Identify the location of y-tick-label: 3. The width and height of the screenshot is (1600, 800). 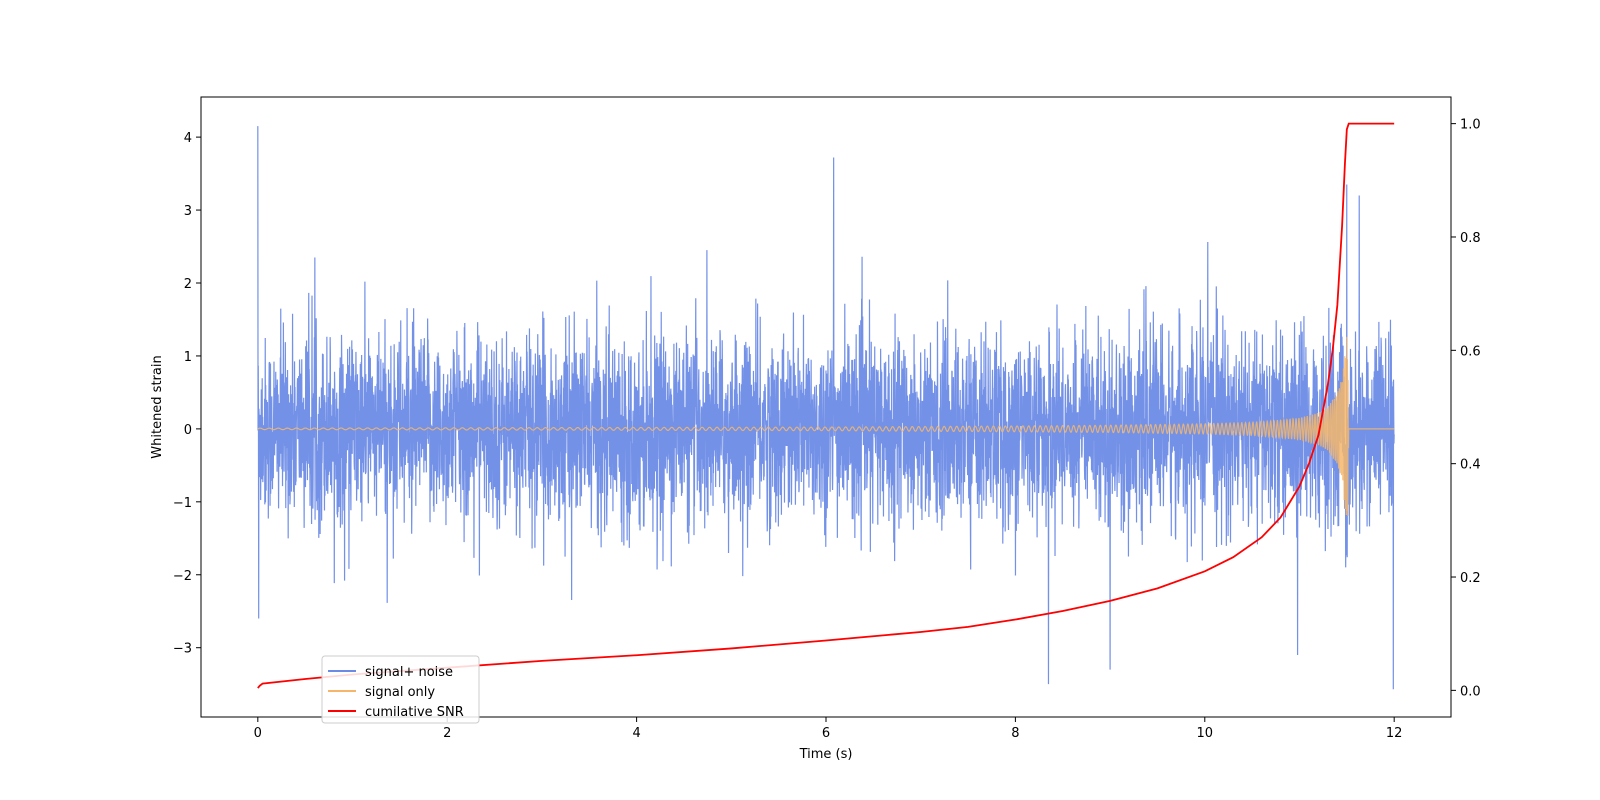
(188, 211).